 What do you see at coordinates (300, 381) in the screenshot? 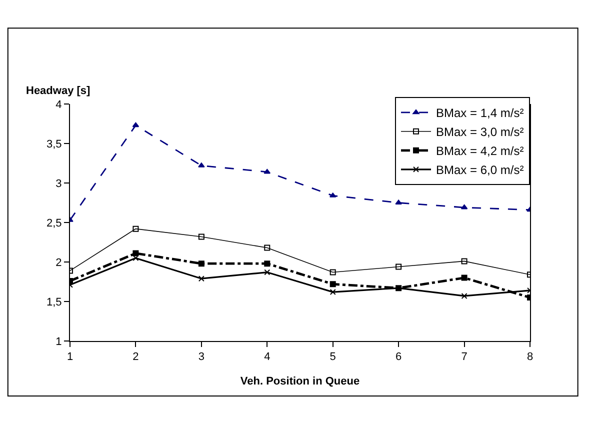
I see `x-axis-title: Veh. Position in Queue` at bounding box center [300, 381].